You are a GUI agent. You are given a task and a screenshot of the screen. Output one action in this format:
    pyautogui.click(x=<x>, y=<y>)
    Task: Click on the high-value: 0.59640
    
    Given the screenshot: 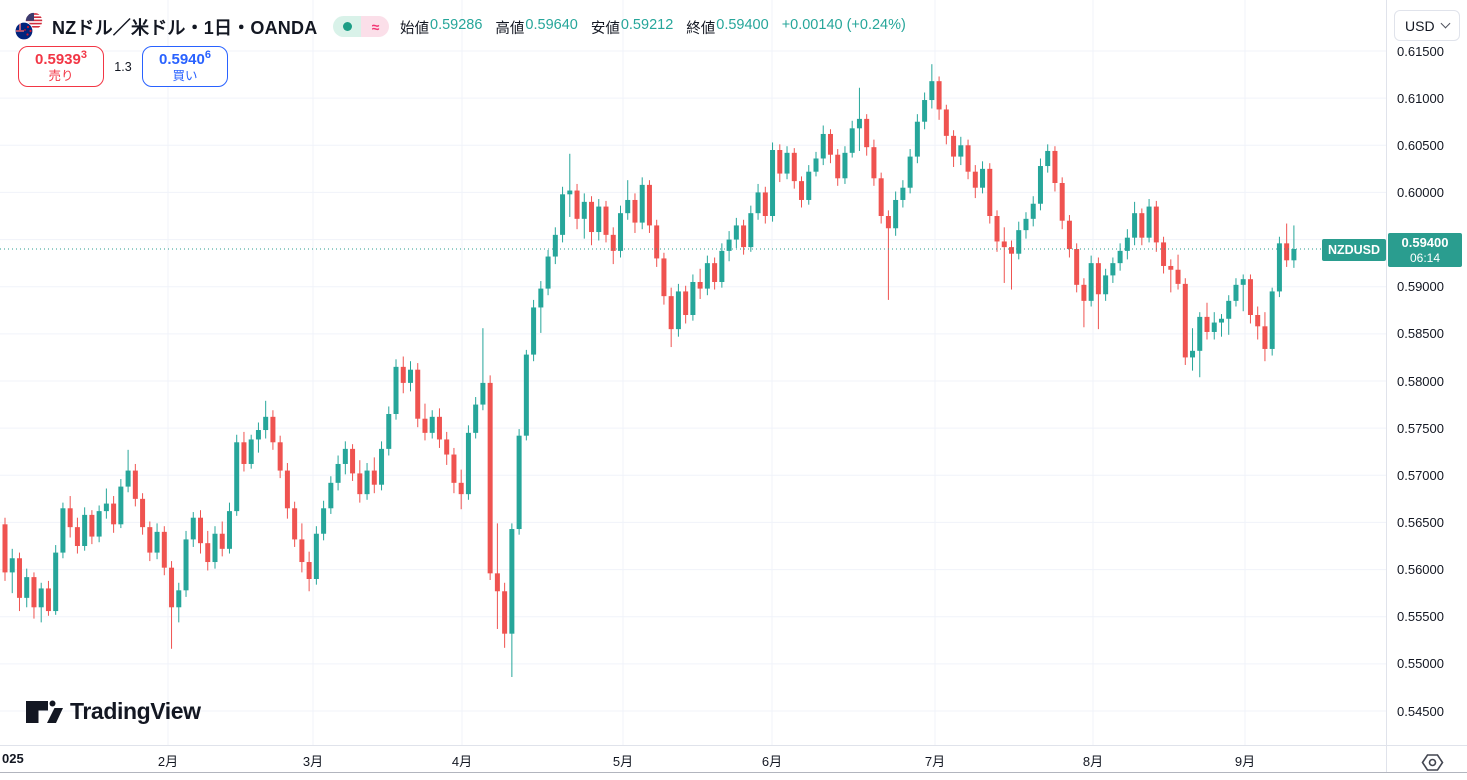 What is the action you would take?
    pyautogui.click(x=551, y=25)
    